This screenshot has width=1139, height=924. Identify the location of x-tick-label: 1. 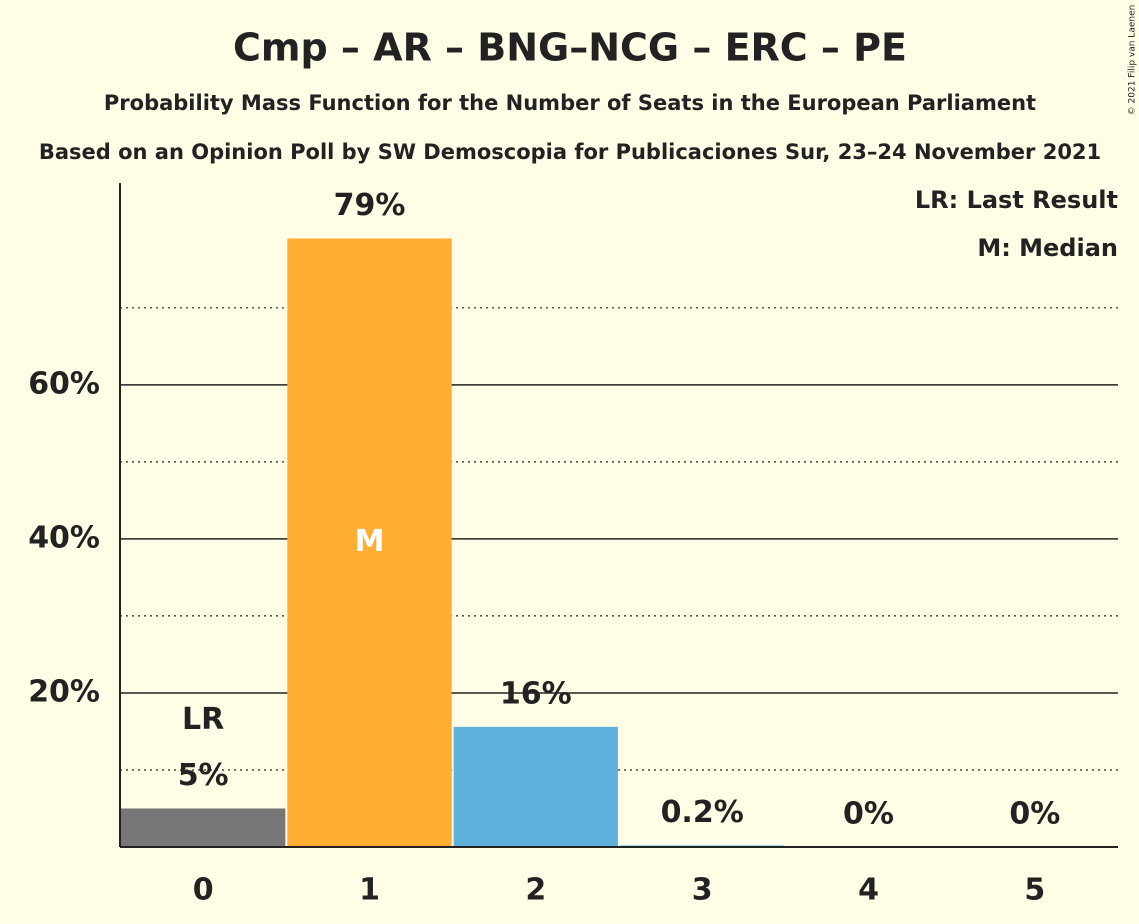
(369, 890).